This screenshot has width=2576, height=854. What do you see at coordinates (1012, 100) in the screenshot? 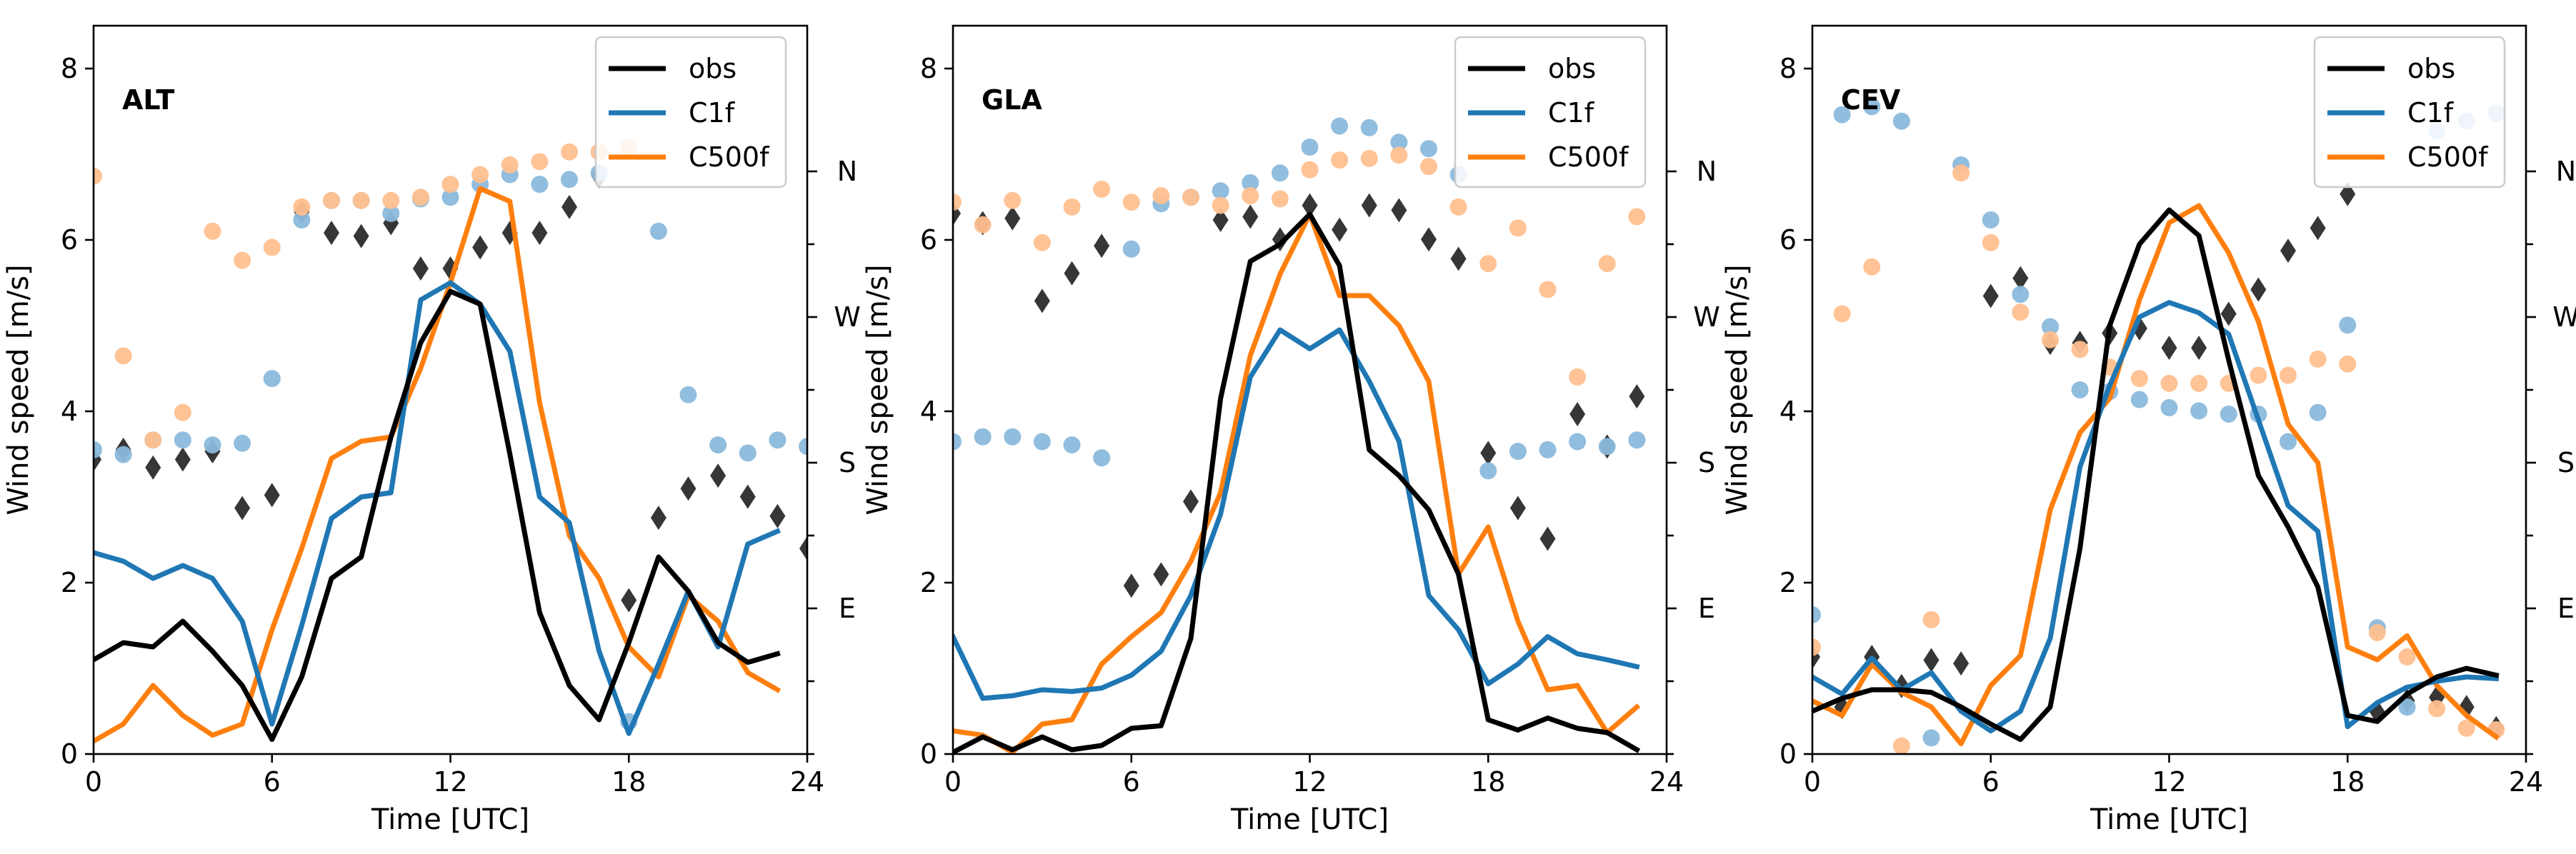
I see `station-title: GLA` at bounding box center [1012, 100].